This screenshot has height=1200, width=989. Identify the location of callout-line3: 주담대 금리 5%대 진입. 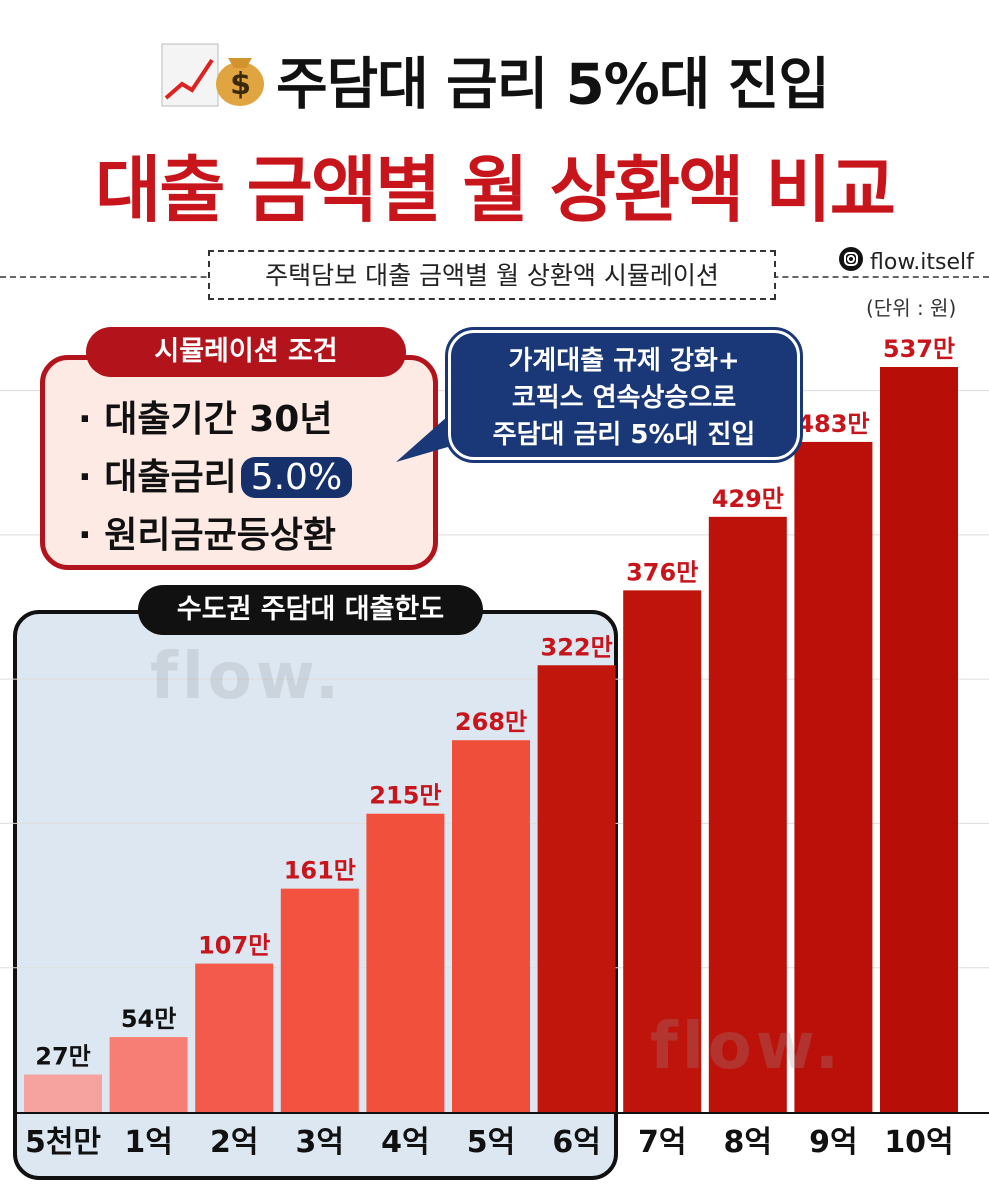
(624, 435).